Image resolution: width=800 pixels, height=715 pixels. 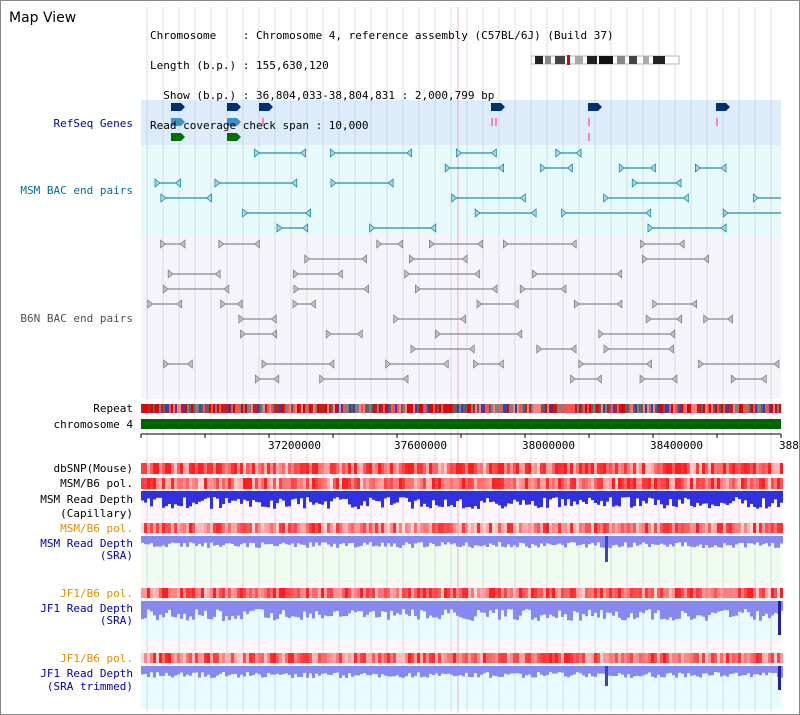 What do you see at coordinates (178, 122) in the screenshot?
I see `refseq-gene` at bounding box center [178, 122].